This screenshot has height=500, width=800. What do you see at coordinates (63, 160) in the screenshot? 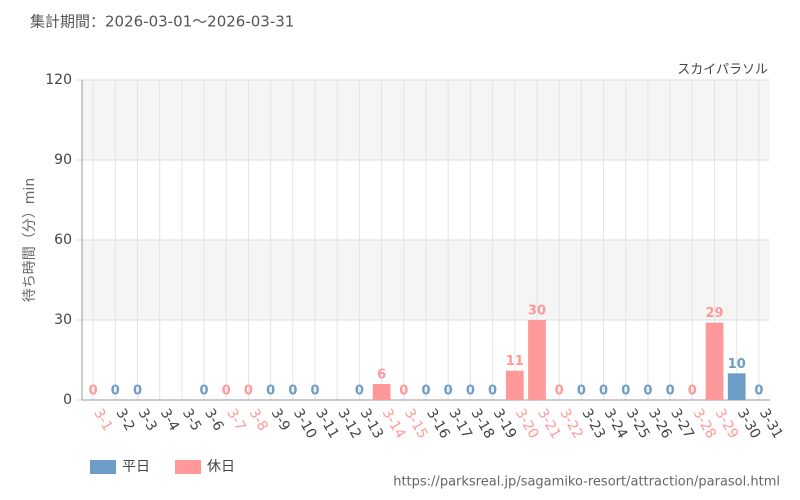
I see `y-tick-label: 90` at bounding box center [63, 160].